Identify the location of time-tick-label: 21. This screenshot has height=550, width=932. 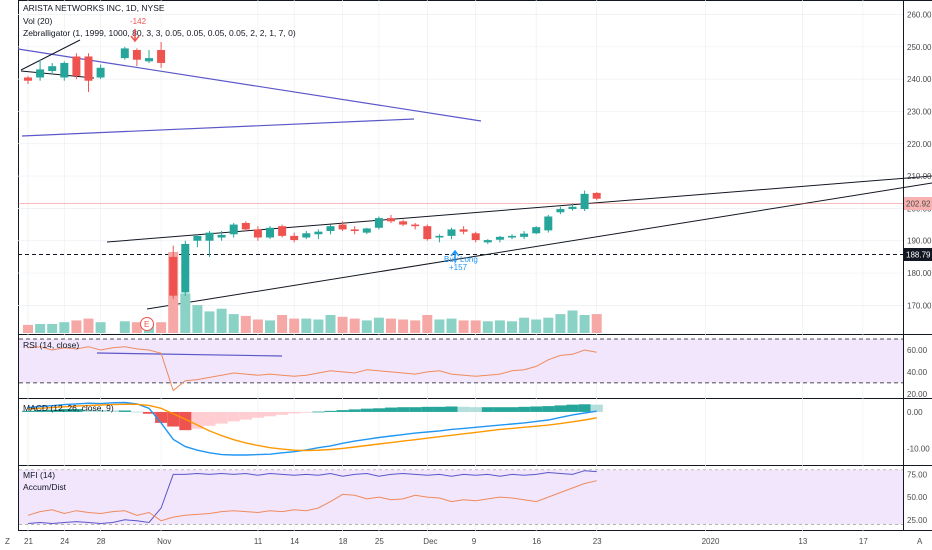
(28, 541).